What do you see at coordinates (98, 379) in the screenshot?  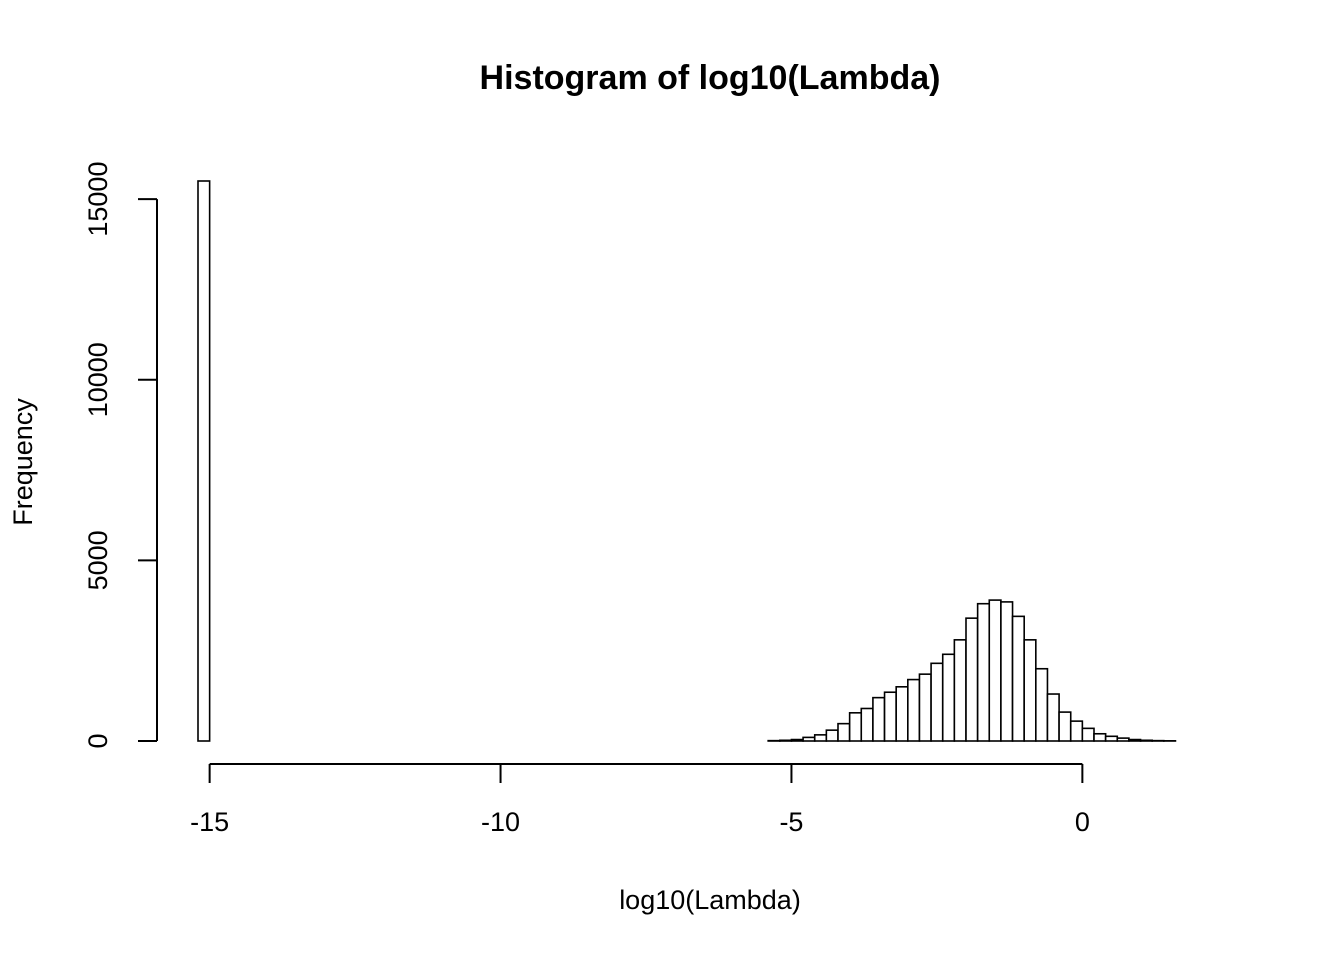 I see `y-tick-label: 10000` at bounding box center [98, 379].